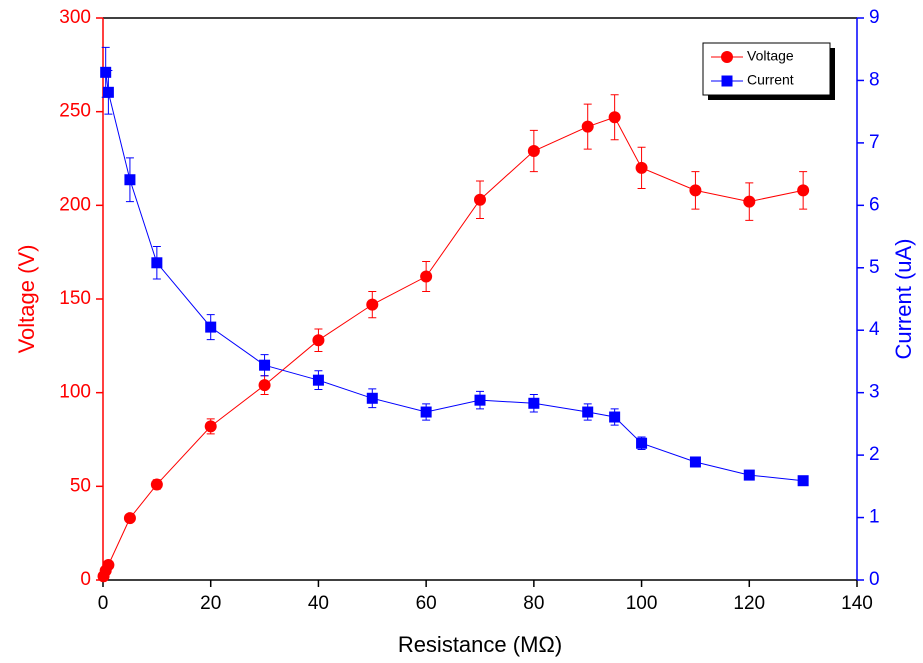  Describe the element at coordinates (75, 204) in the screenshot. I see `y-tick-label: 200` at that location.